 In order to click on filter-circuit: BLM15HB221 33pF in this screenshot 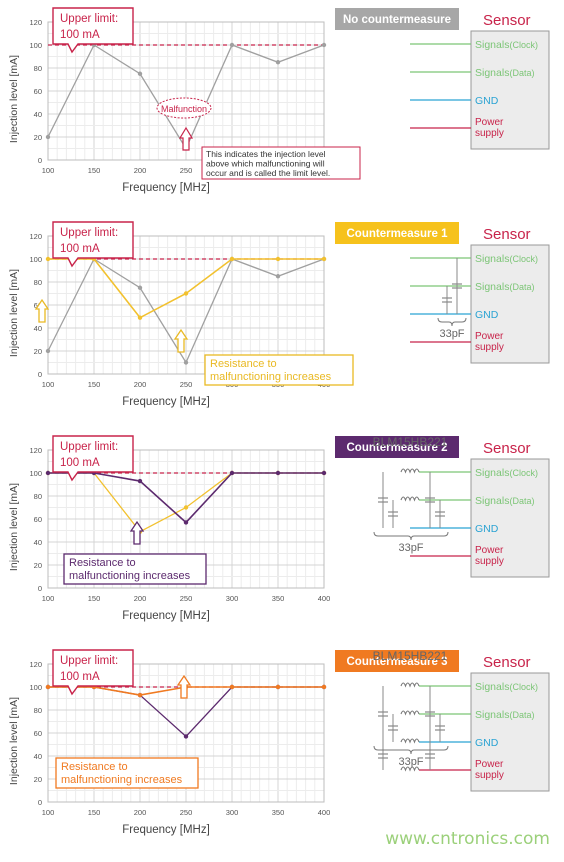, I will do `click(411, 494)`.